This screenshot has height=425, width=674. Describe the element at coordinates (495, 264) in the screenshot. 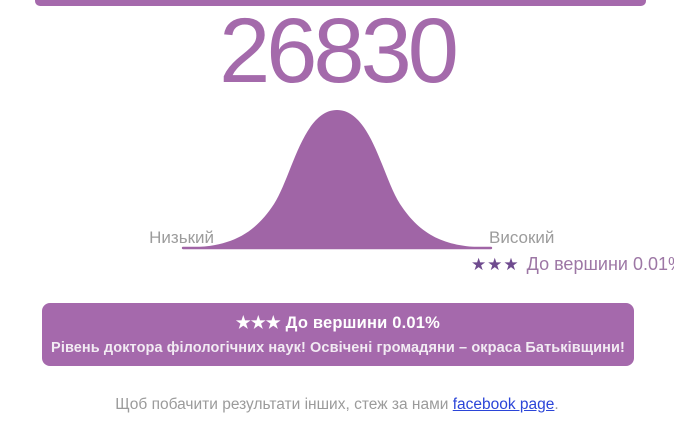

I see `stars-icon: ★★★` at that location.